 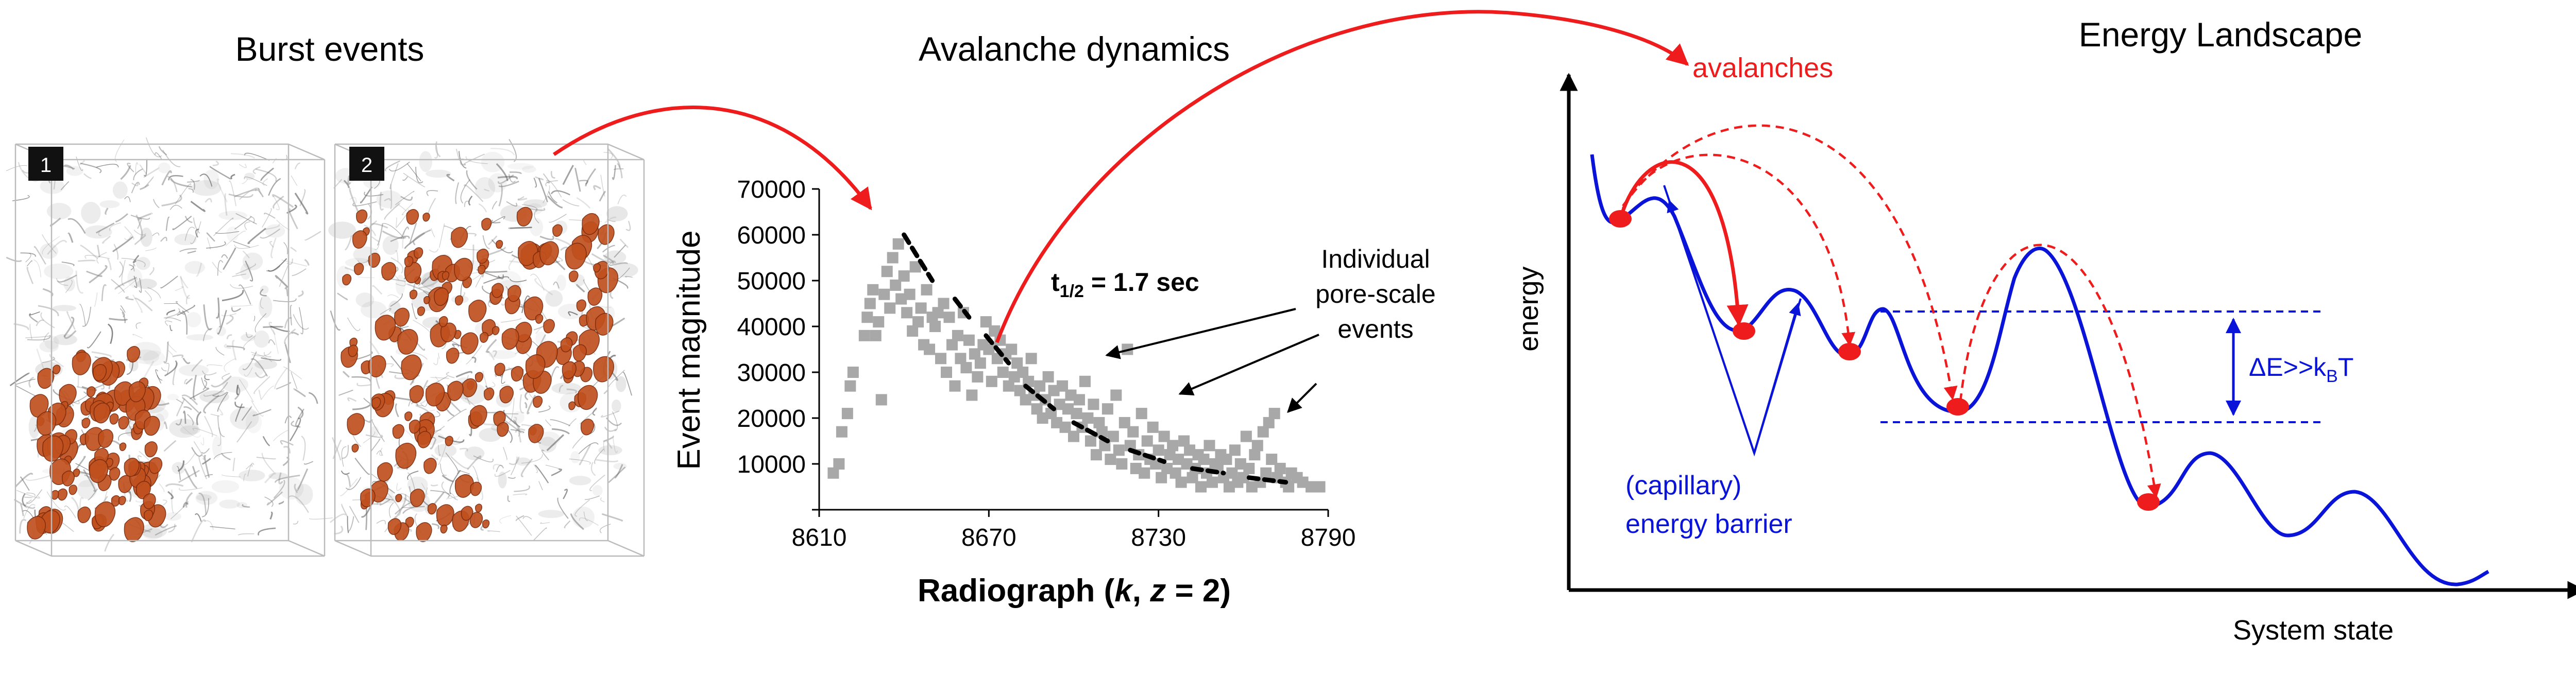 I want to click on x-tick-label-0: 8610, so click(x=819, y=538).